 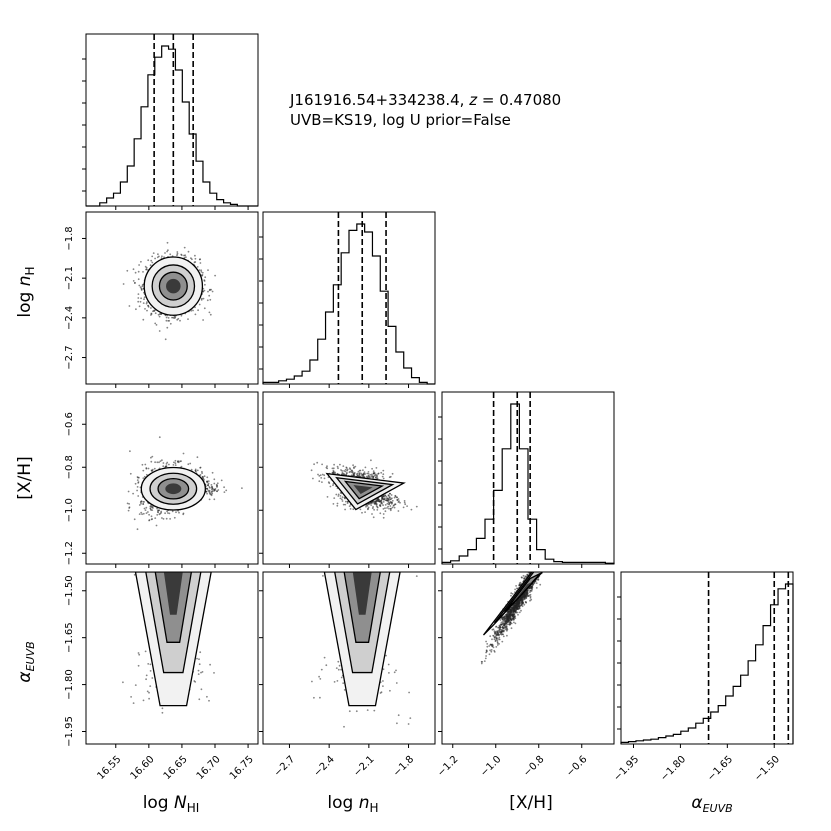 I want to click on panel-frame-XH-vs-lognH, so click(x=349, y=478).